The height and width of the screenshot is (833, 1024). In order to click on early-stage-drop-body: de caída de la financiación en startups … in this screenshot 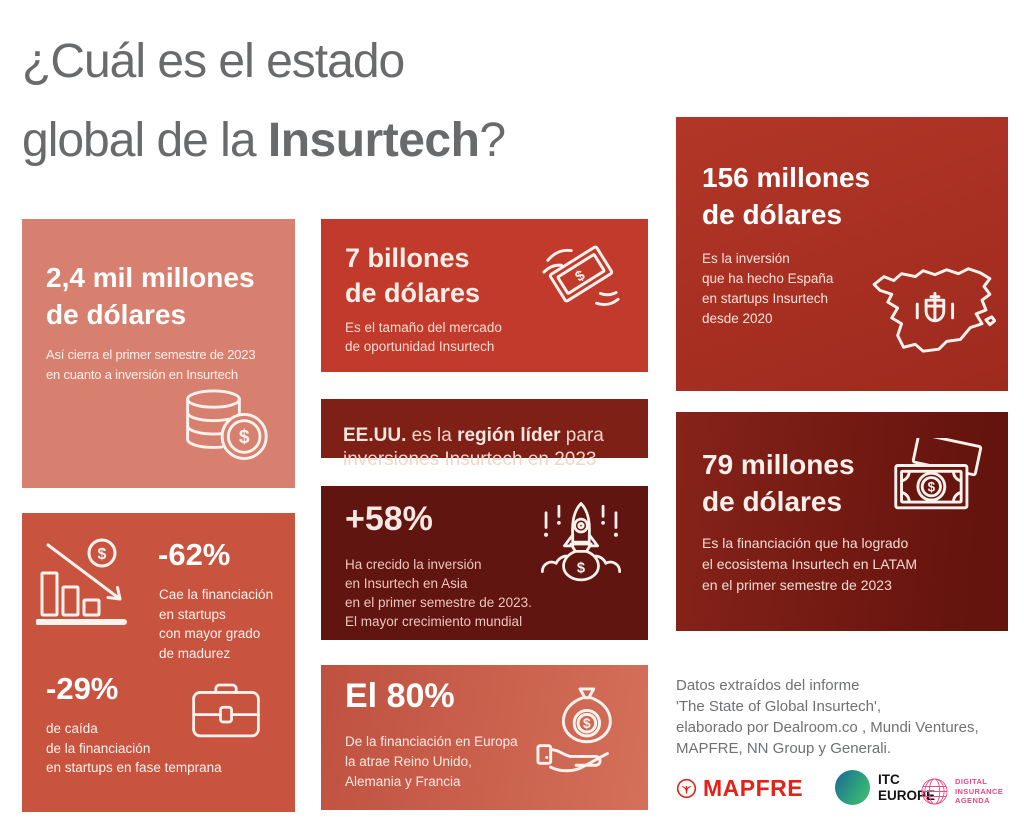, I will do `click(134, 748)`.